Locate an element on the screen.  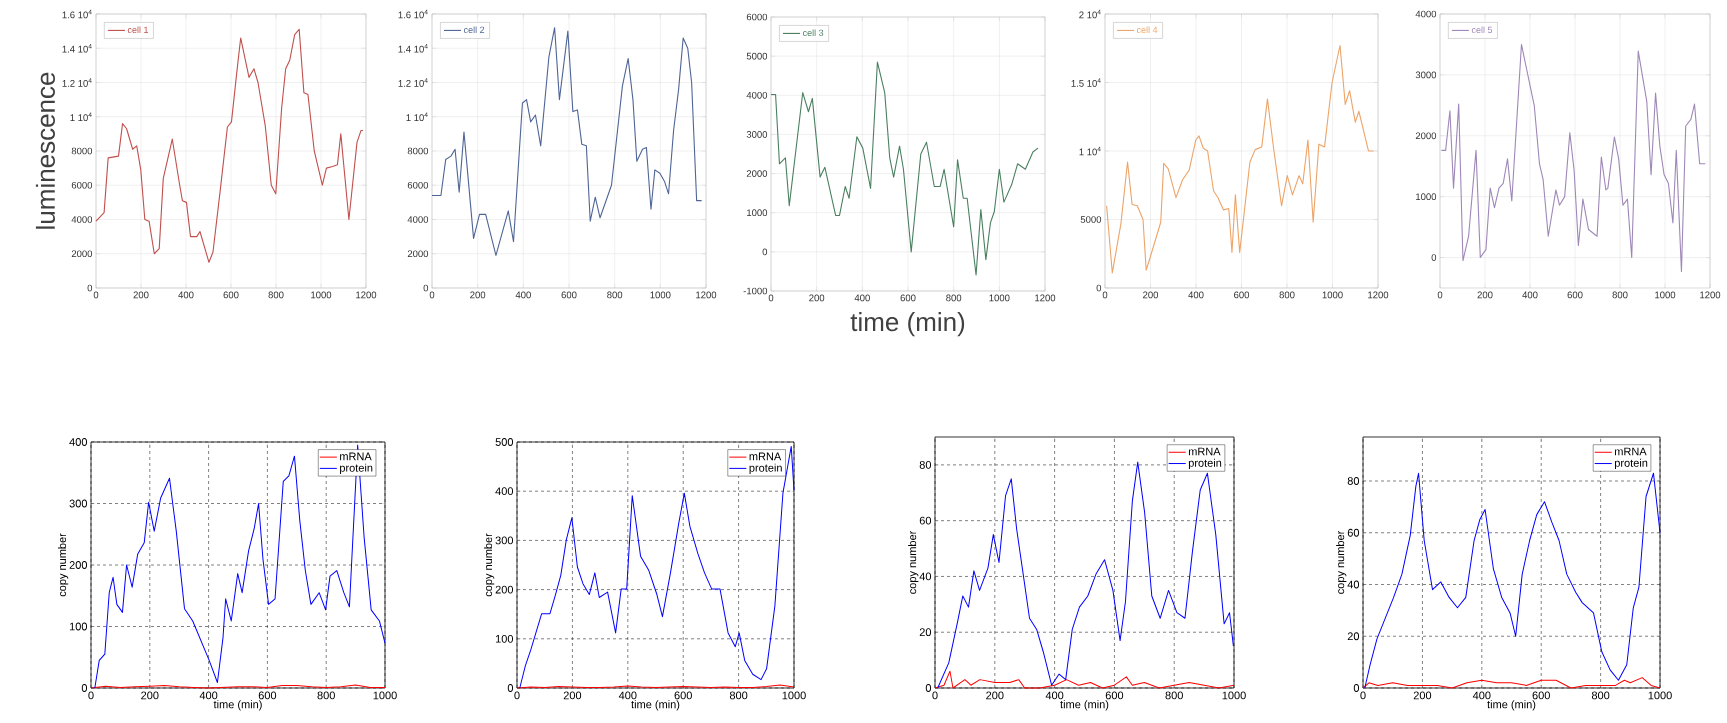
y-tick-label: 500 is located at coordinates (504, 442).